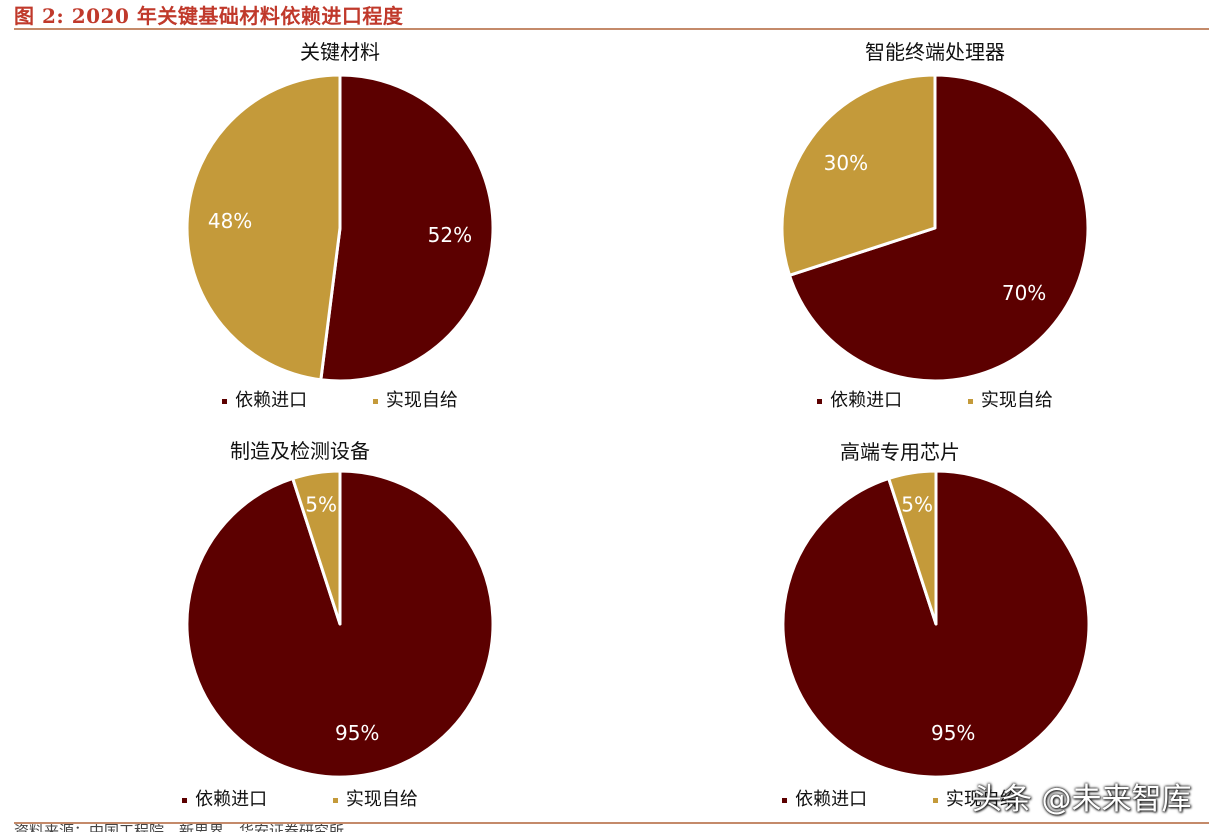 The image size is (1223, 832). What do you see at coordinates (300, 451) in the screenshot?
I see `pie-title: 制造及检测设备` at bounding box center [300, 451].